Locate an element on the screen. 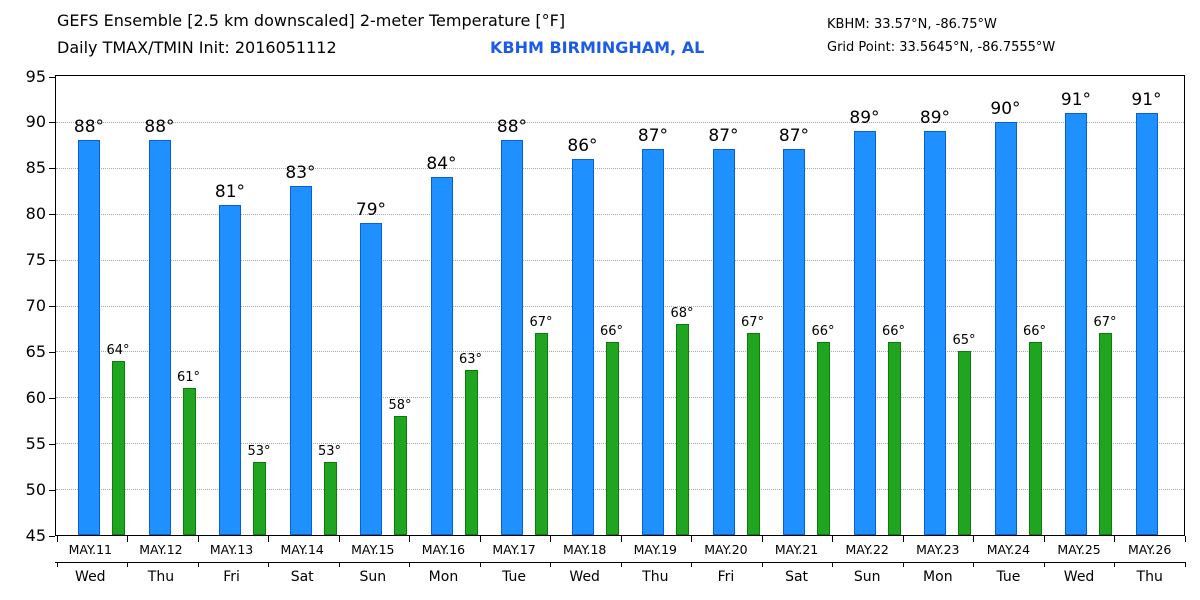  y-axis-label: 70 is located at coordinates (35, 305).